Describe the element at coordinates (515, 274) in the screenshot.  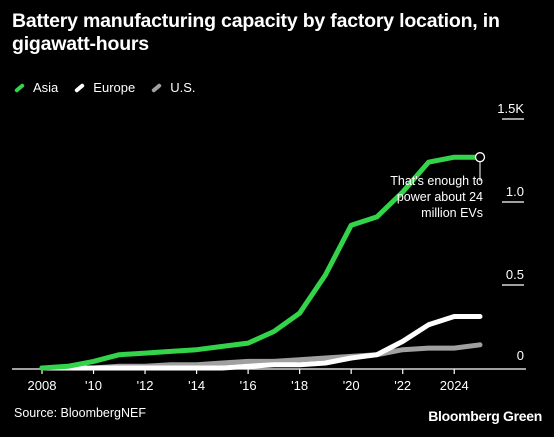
I see `y-tick-label: 0.5` at that location.